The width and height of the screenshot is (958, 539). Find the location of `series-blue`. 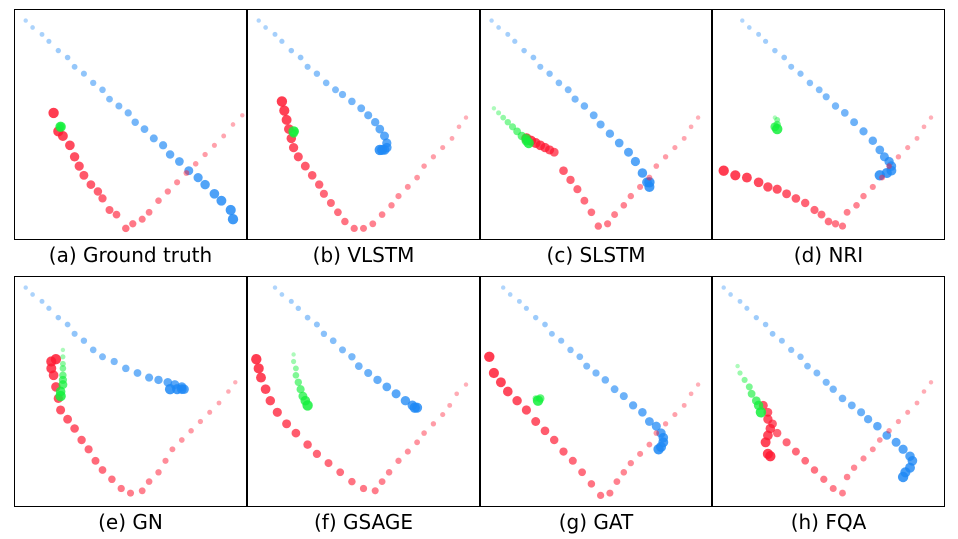

series-blue is located at coordinates (347, 349).